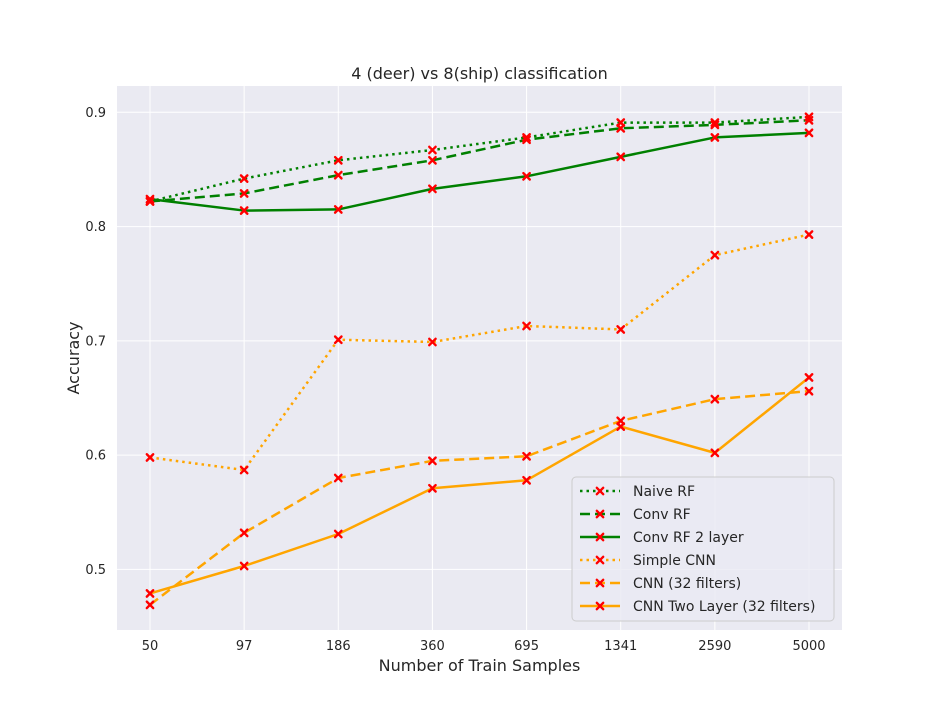 This screenshot has width=936, height=720. I want to click on y-tick-label: 0.5, so click(95, 570).